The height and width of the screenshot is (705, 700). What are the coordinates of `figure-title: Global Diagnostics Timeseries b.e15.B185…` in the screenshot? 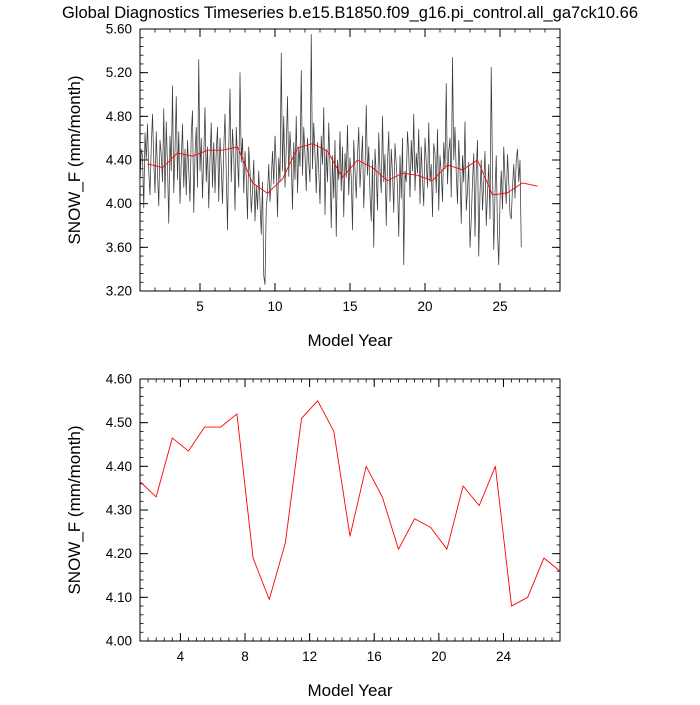 It's located at (350, 13).